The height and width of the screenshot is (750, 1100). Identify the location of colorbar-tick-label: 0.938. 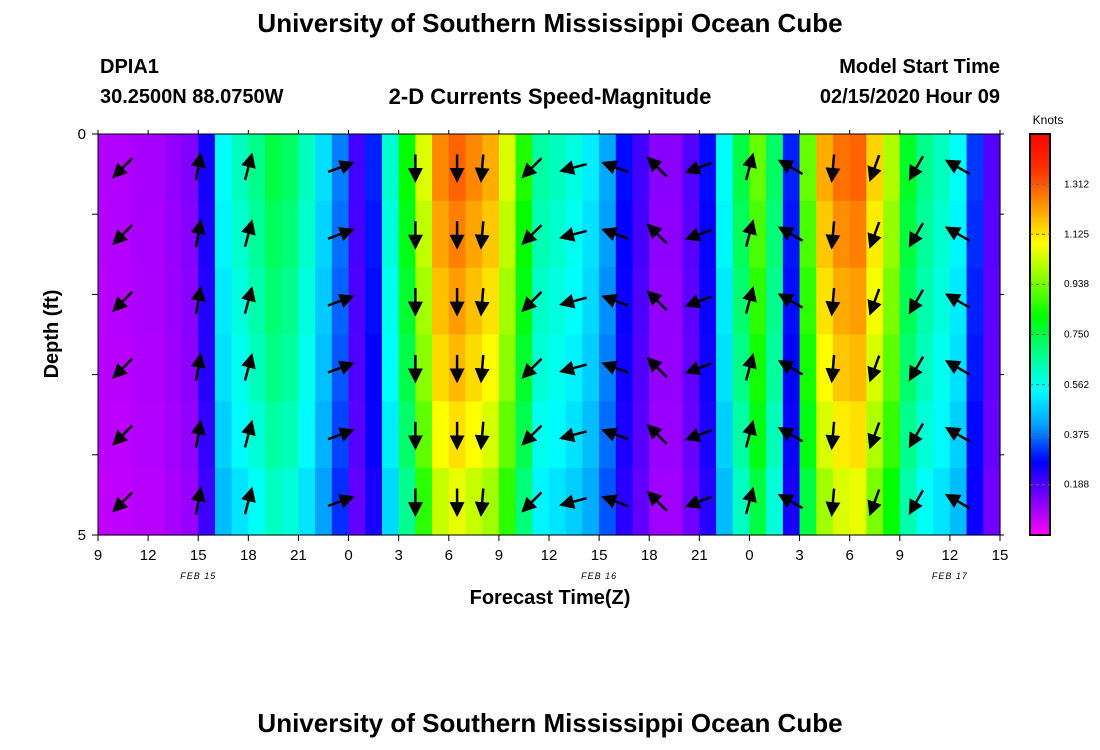
(1076, 284).